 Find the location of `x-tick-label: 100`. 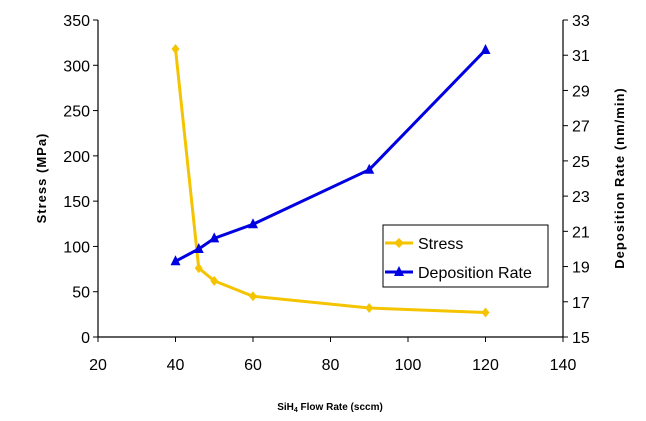

x-tick-label: 100 is located at coordinates (408, 365).